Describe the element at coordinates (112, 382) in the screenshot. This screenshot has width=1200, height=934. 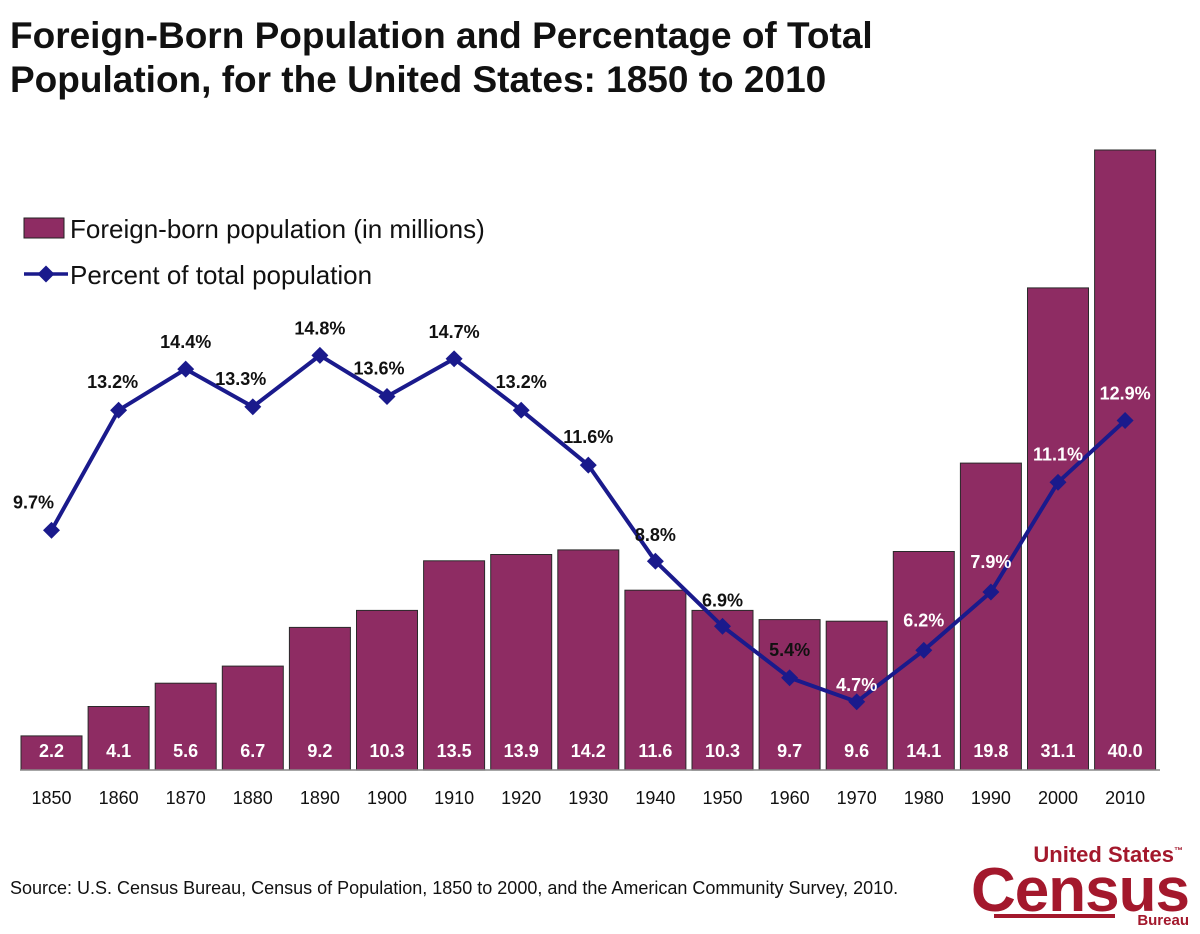
I see `percent-label-1860: 13.2%` at that location.